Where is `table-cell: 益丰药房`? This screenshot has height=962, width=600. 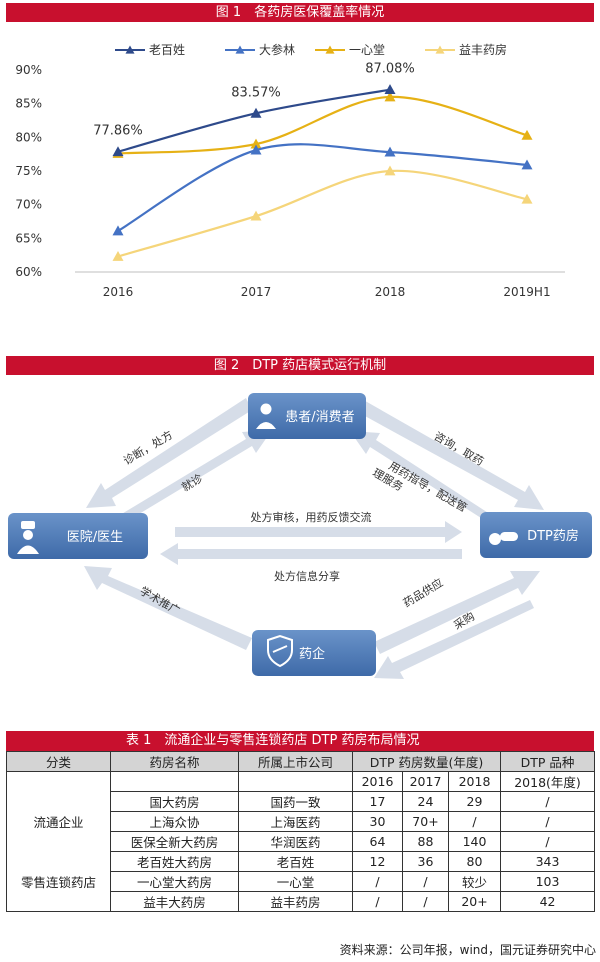 table-cell: 益丰药房 is located at coordinates (295, 901).